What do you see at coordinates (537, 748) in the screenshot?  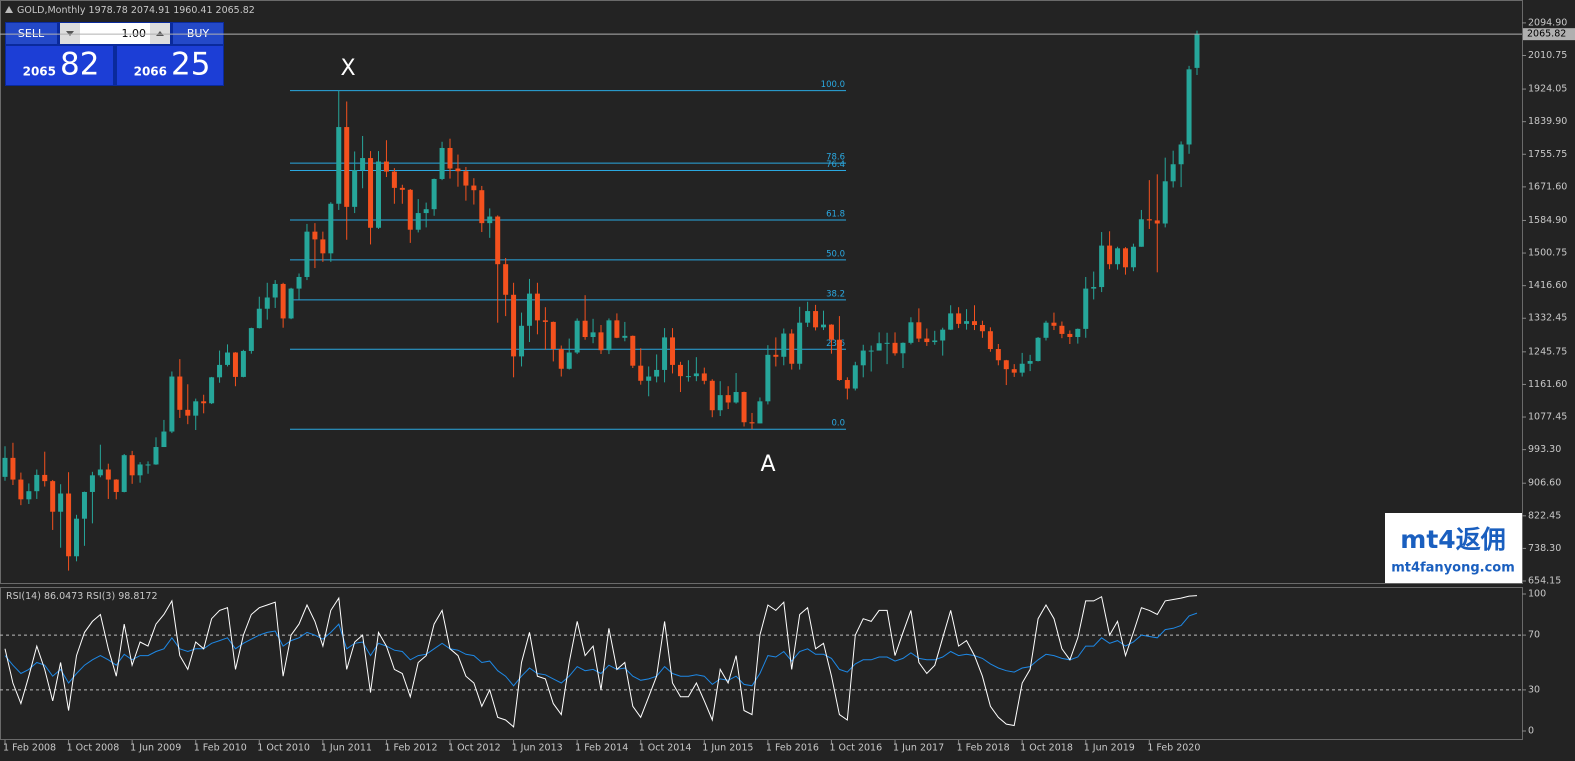 I see `x-tick-label: 1 Jun 2013` at bounding box center [537, 748].